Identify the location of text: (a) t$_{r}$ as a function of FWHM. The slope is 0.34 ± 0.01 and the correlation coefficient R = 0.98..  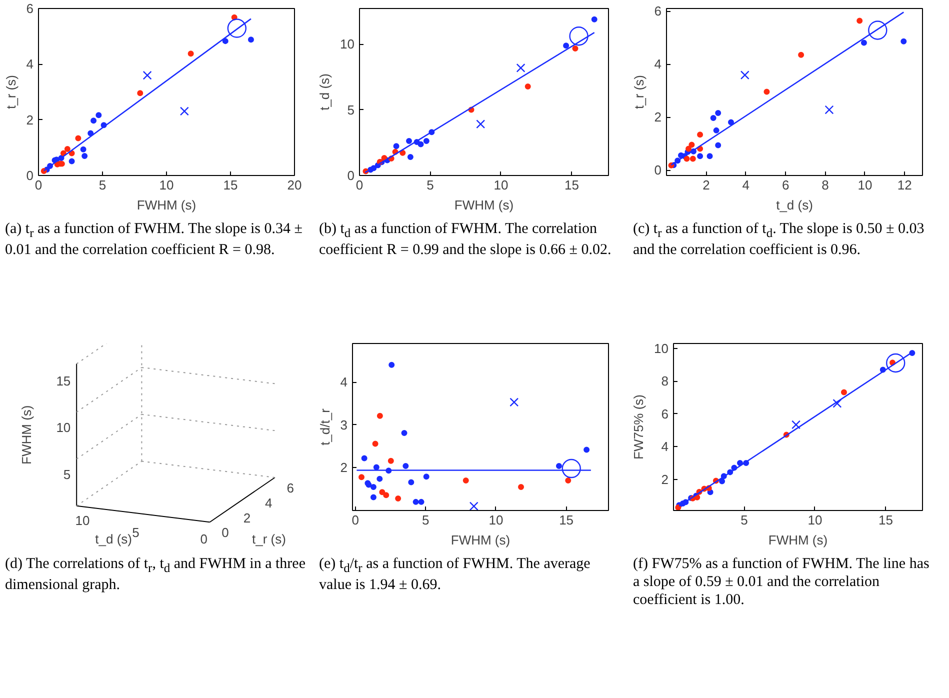
(154, 239).